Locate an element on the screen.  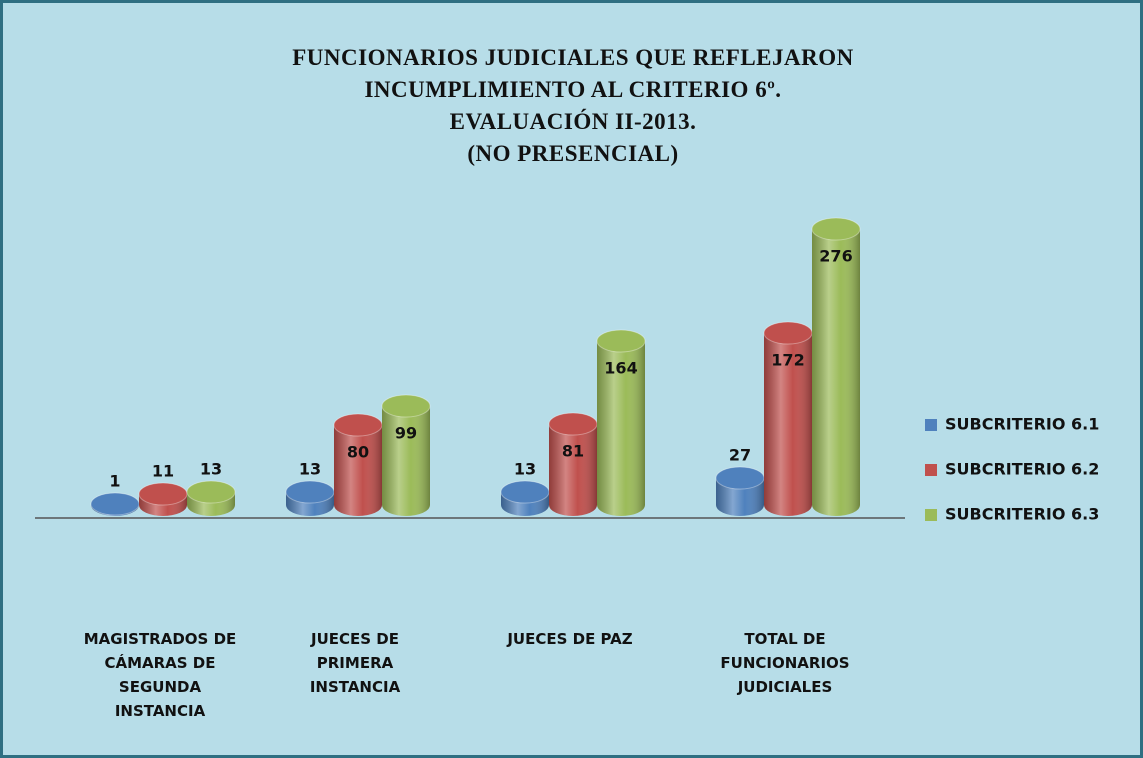
value-label: 276 is located at coordinates (835, 256).